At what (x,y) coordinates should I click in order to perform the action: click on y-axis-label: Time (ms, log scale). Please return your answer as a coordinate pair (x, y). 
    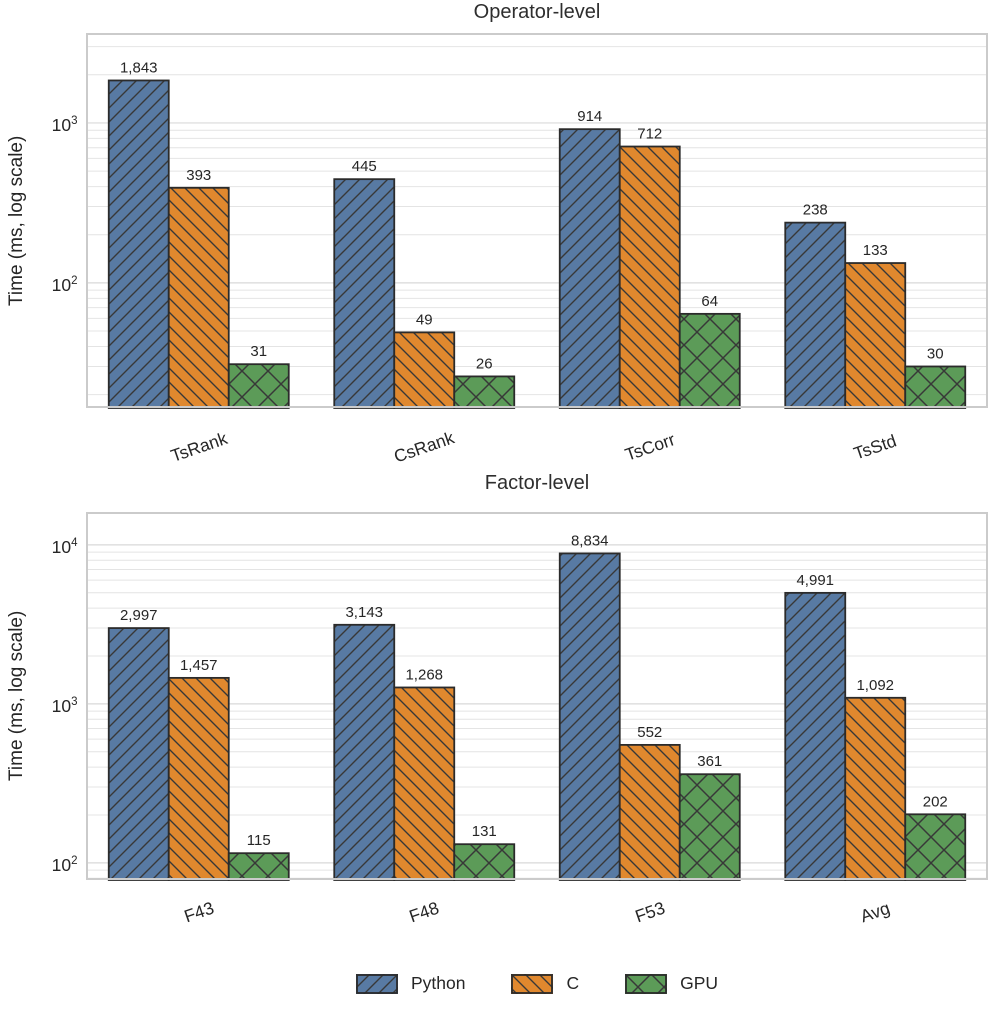
    Looking at the image, I should click on (16, 220).